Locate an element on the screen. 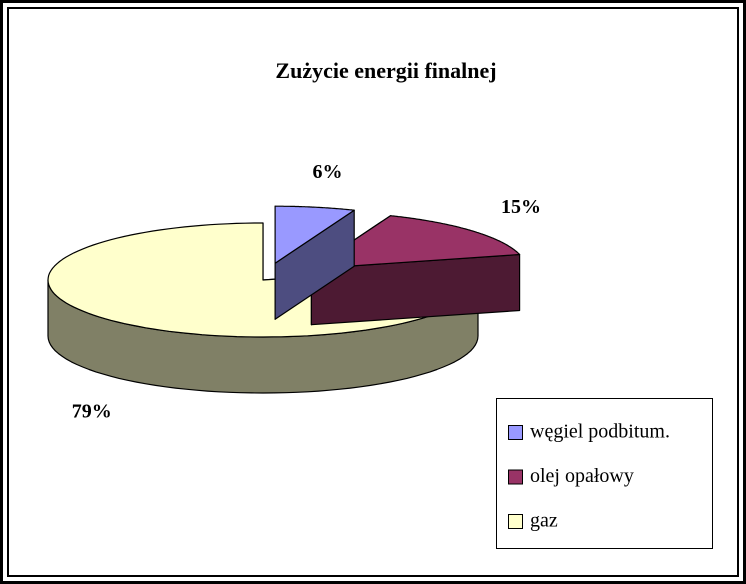 This screenshot has height=584, width=746. data-label: 6% is located at coordinates (327, 172).